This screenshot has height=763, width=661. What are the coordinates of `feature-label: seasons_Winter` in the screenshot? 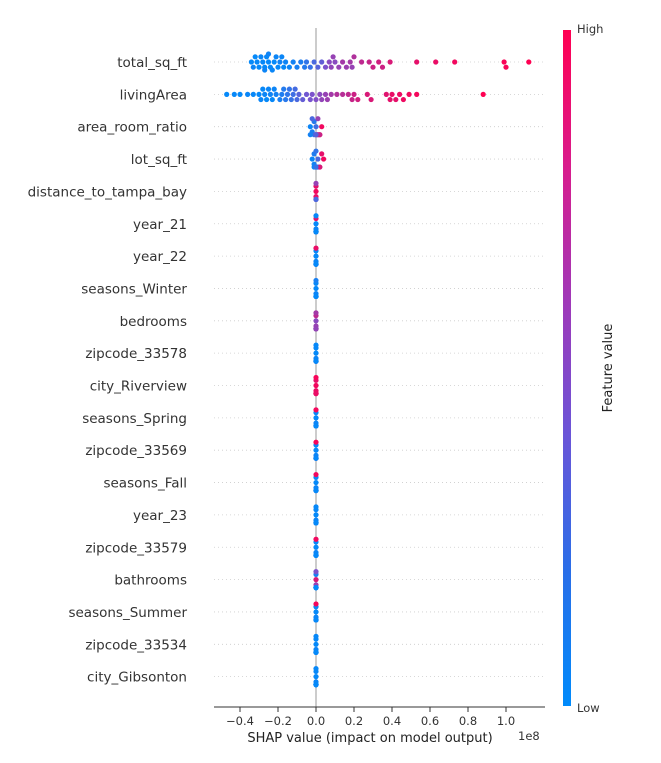 It's located at (134, 289).